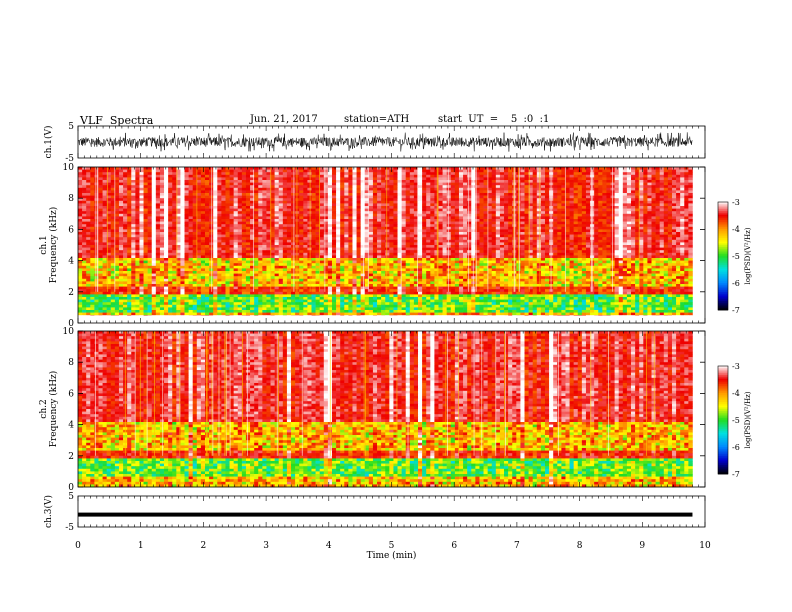 The height and width of the screenshot is (612, 792). What do you see at coordinates (48, 511) in the screenshot?
I see `ylabel-waveform: ch.3(V)` at bounding box center [48, 511].